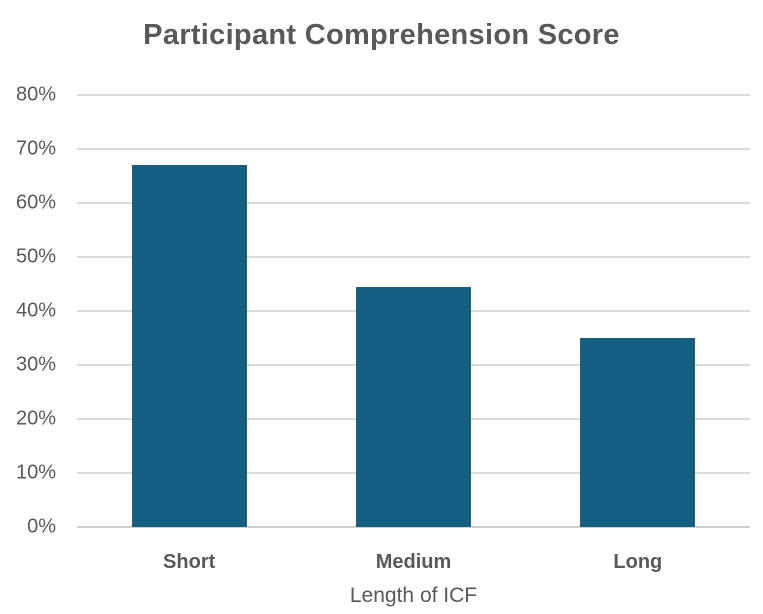  Describe the element at coordinates (35, 310) in the screenshot. I see `y-tick-label-40: 40%` at that location.